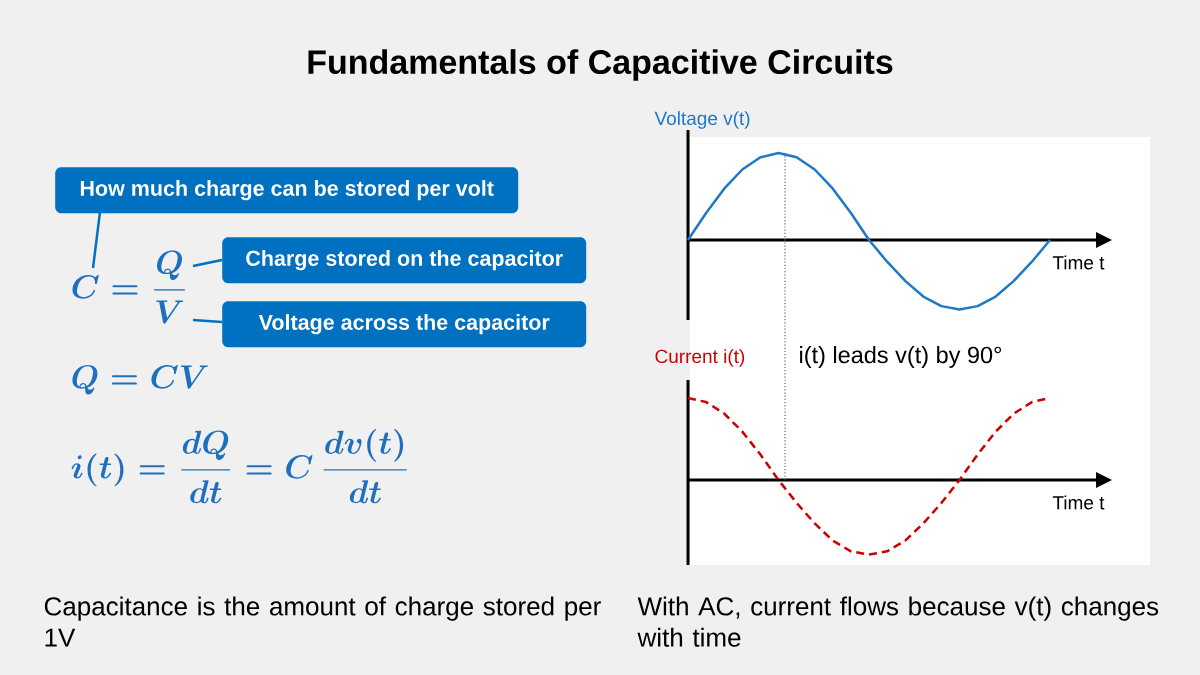 The image size is (1200, 675). What do you see at coordinates (700, 358) in the screenshot?
I see `y-axis-title: Current i(t)` at bounding box center [700, 358].